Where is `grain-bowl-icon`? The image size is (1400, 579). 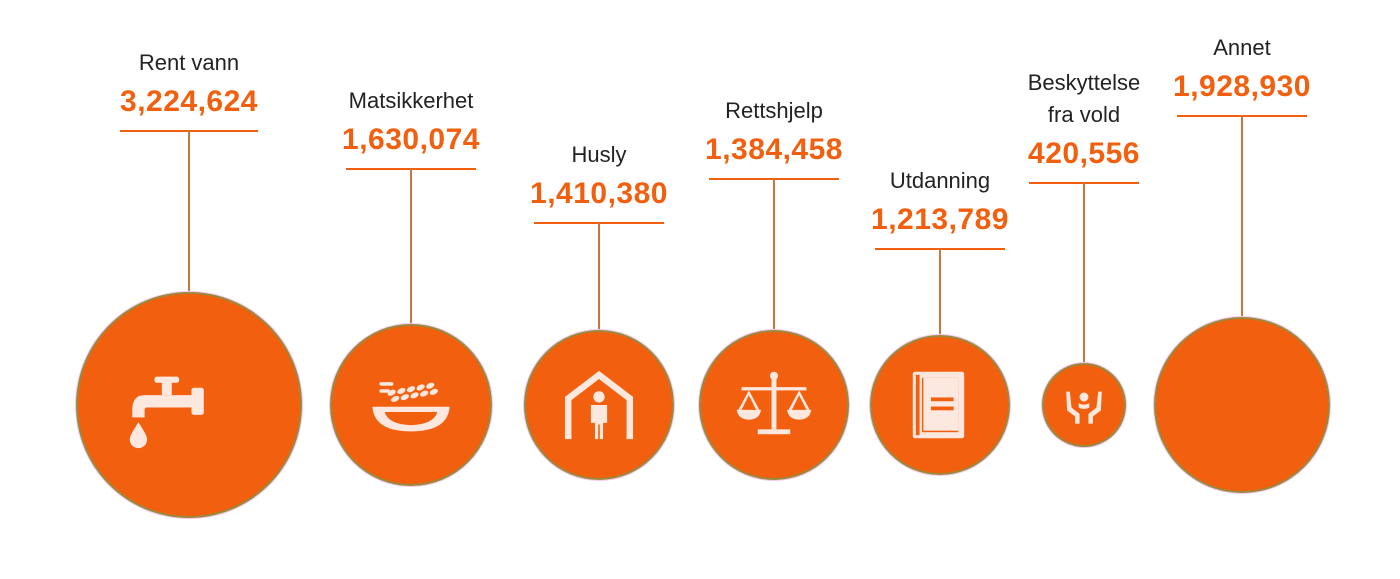 grain-bowl-icon is located at coordinates (411, 407).